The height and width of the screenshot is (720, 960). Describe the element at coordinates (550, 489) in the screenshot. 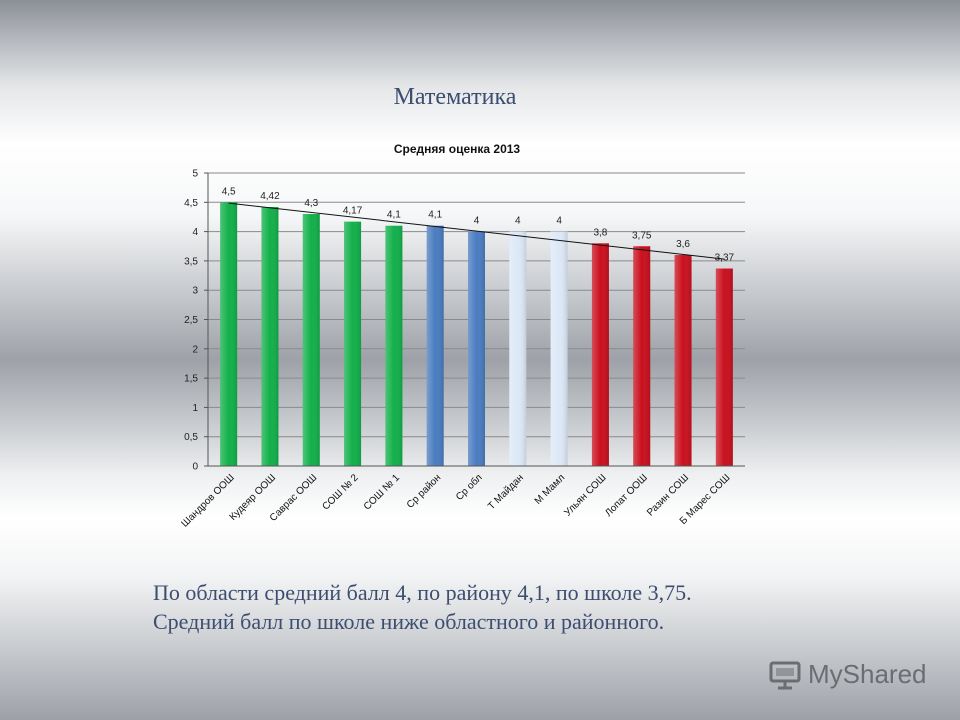

I see `category-label: М Мамл` at that location.